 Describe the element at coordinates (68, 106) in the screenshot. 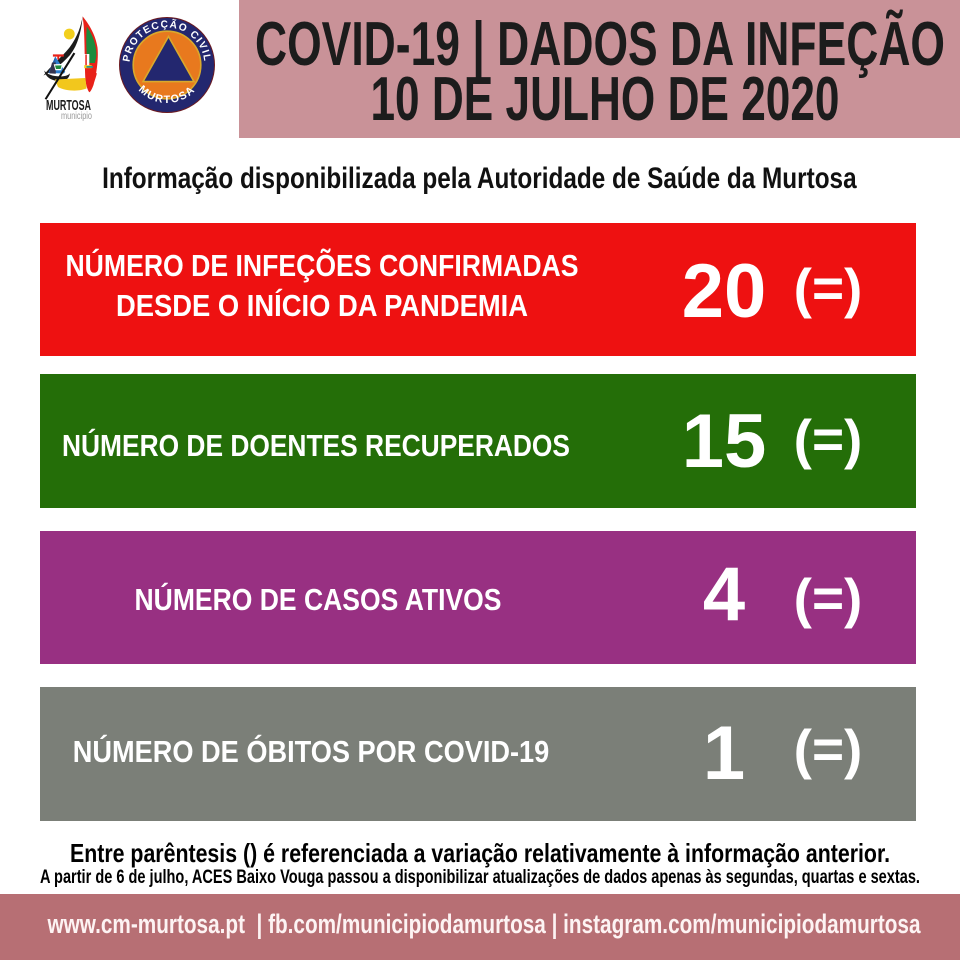

I see `svg-text: MURTOSA` at that location.